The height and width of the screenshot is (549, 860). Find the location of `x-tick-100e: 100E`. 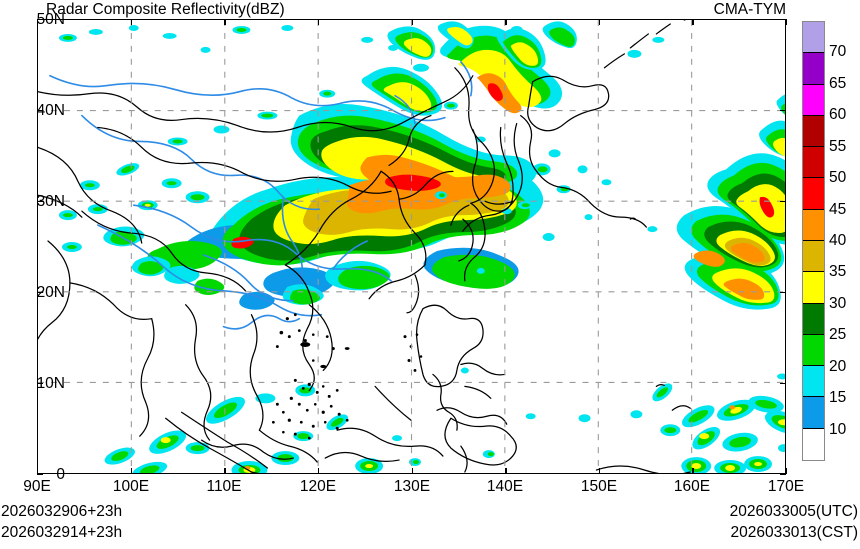

x-tick-100e: 100E is located at coordinates (131, 486).